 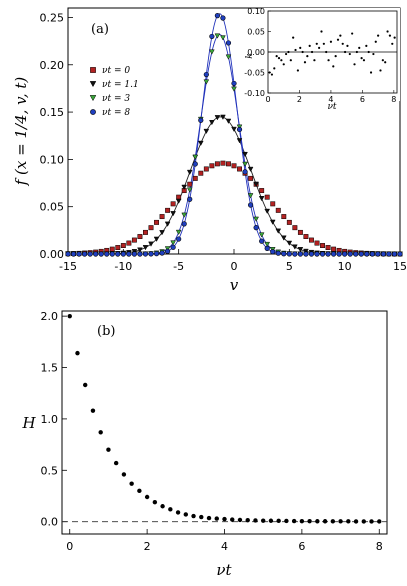 What do you see at coordinates (123, 266) in the screenshot?
I see `x-tick-label: -10` at bounding box center [123, 266].